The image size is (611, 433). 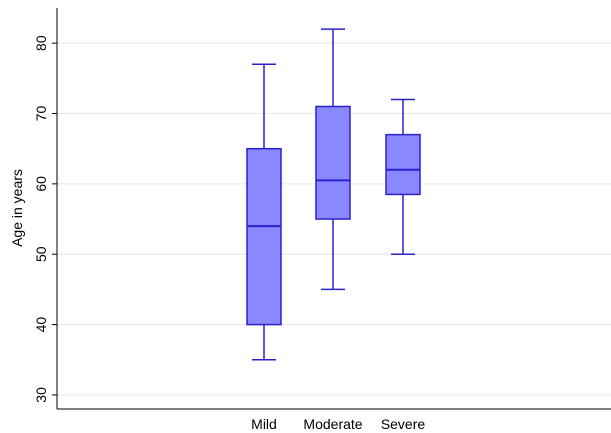 I want to click on iqr-box-moderate, so click(x=333, y=162).